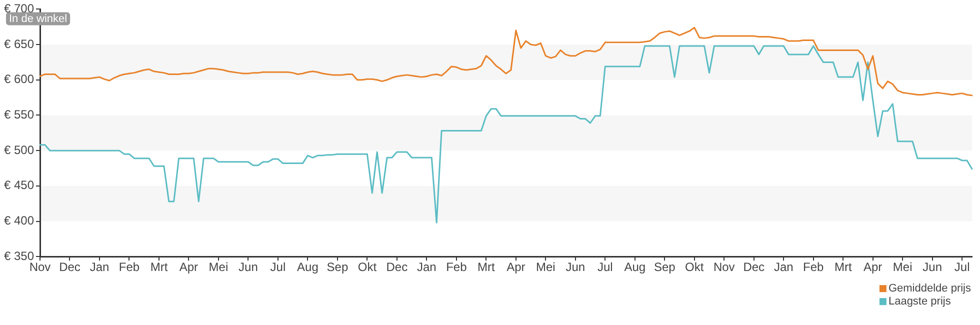  What do you see at coordinates (19, 115) in the screenshot?
I see `y-tick-label: € 550` at bounding box center [19, 115].